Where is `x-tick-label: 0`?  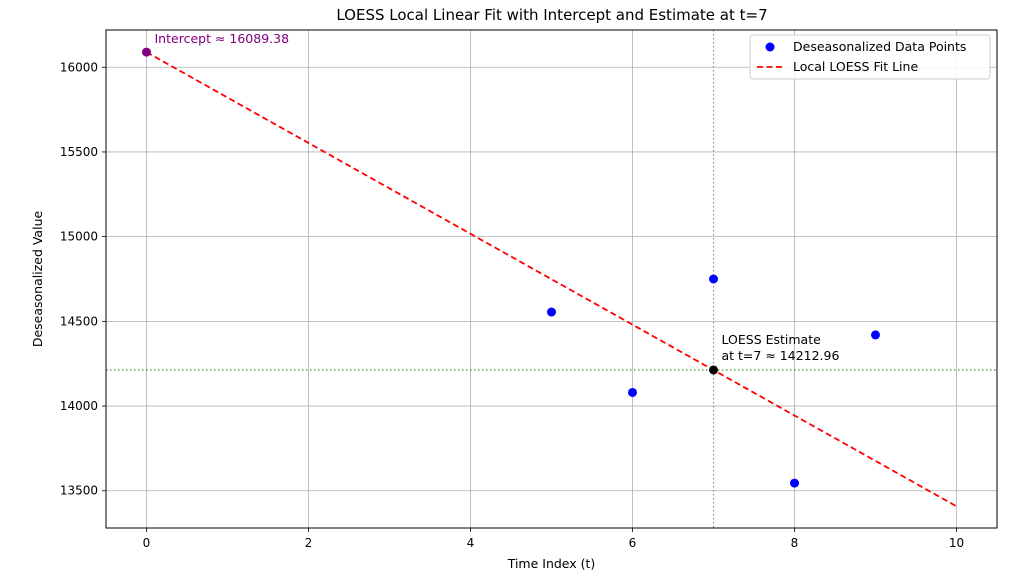
x-tick-label: 0 is located at coordinates (147, 543).